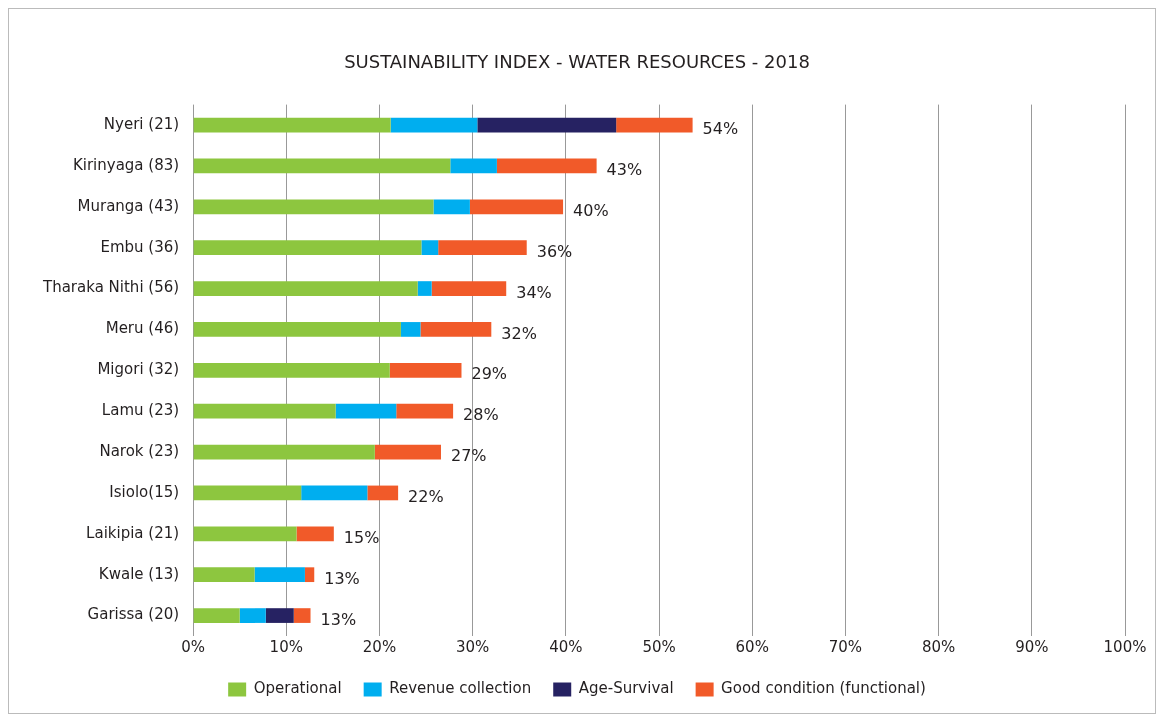 The height and width of the screenshot is (724, 1167). I want to click on y-tick-label: Kirinyaga (83), so click(126, 164).